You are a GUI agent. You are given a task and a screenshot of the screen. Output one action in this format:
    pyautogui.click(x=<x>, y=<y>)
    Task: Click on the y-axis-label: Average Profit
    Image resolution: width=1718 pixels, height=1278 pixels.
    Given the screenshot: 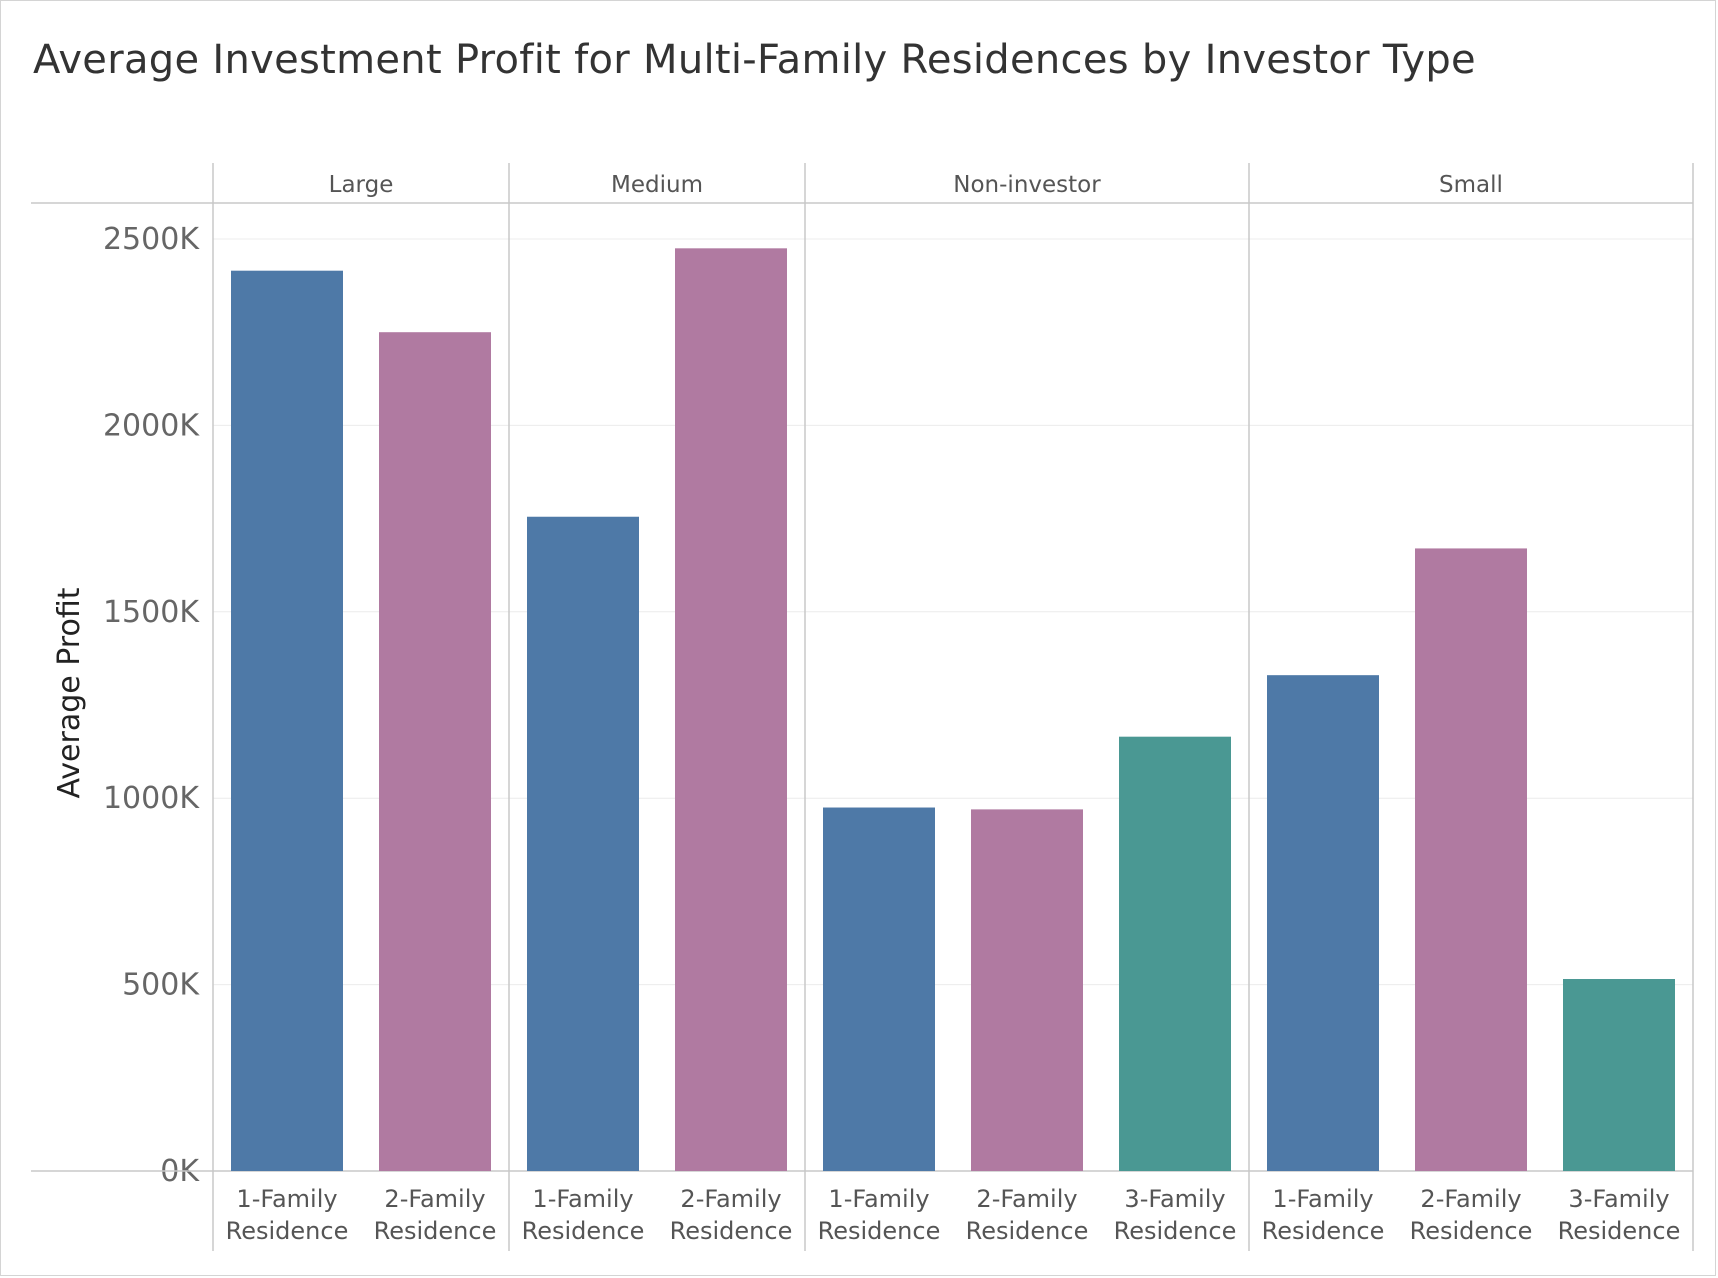 What is the action you would take?
    pyautogui.click(x=69, y=692)
    